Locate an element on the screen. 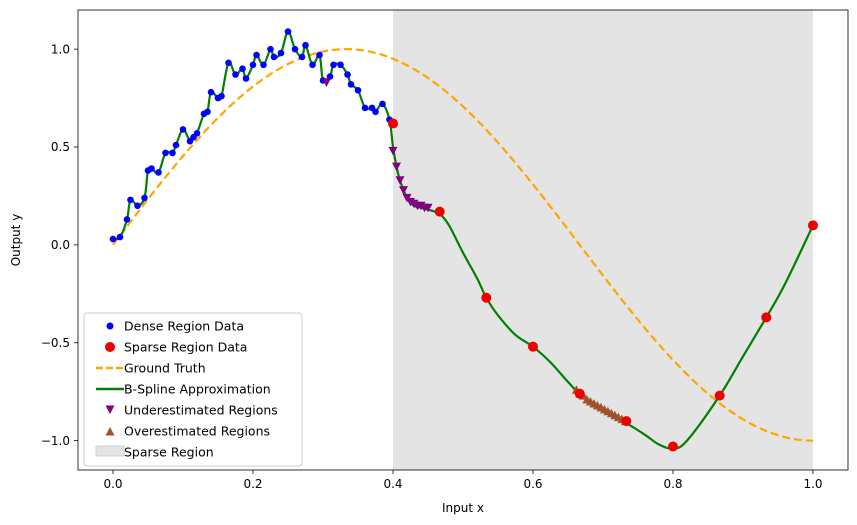  y-axis: −1.0 −0.5 0.0 0.5 1.0 is located at coordinates (59, 245).